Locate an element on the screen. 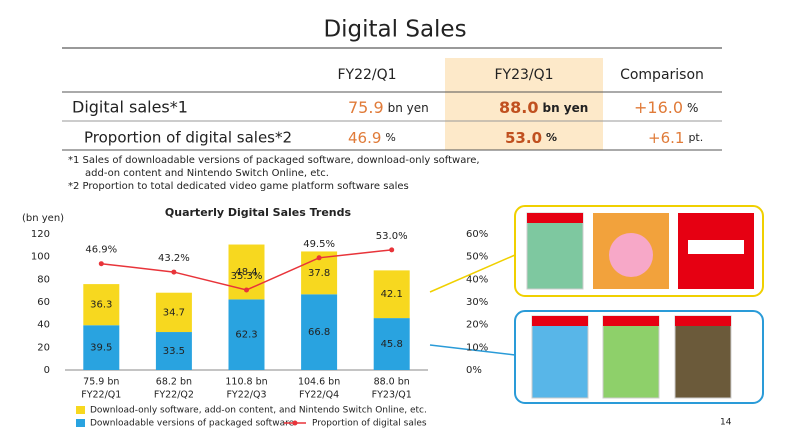 The image size is (792, 446). bar-label: 37.8 is located at coordinates (319, 273).